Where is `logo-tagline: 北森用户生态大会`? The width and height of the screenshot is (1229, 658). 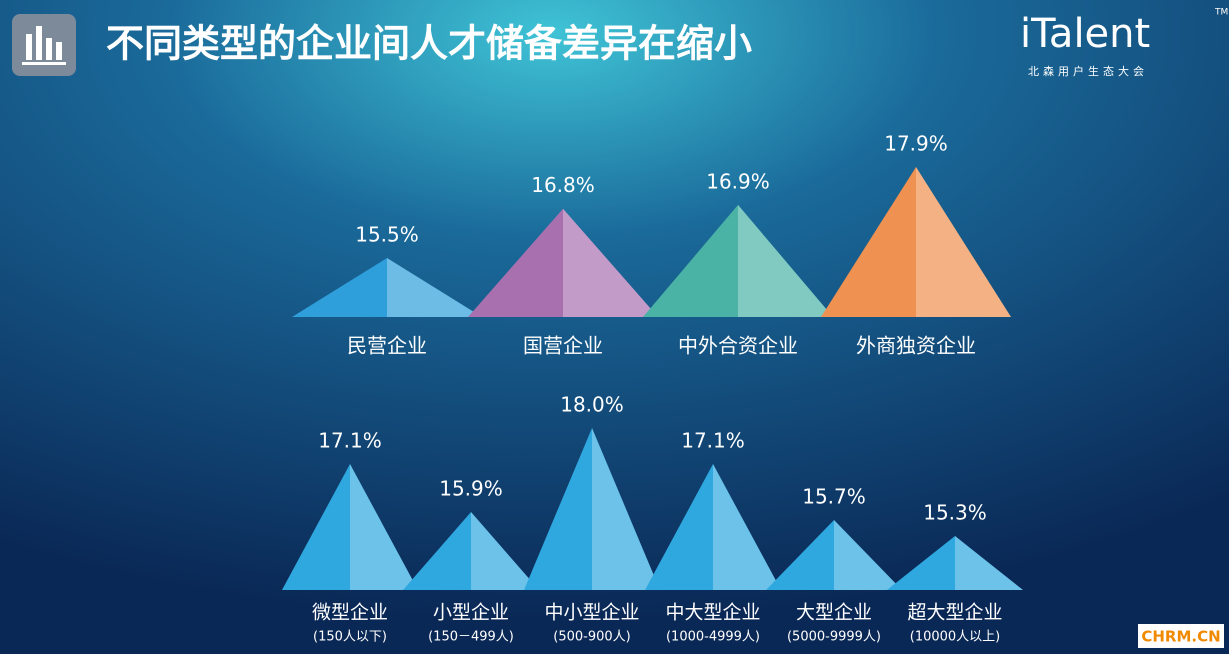
logo-tagline: 北森用户生态大会 is located at coordinates (1088, 71).